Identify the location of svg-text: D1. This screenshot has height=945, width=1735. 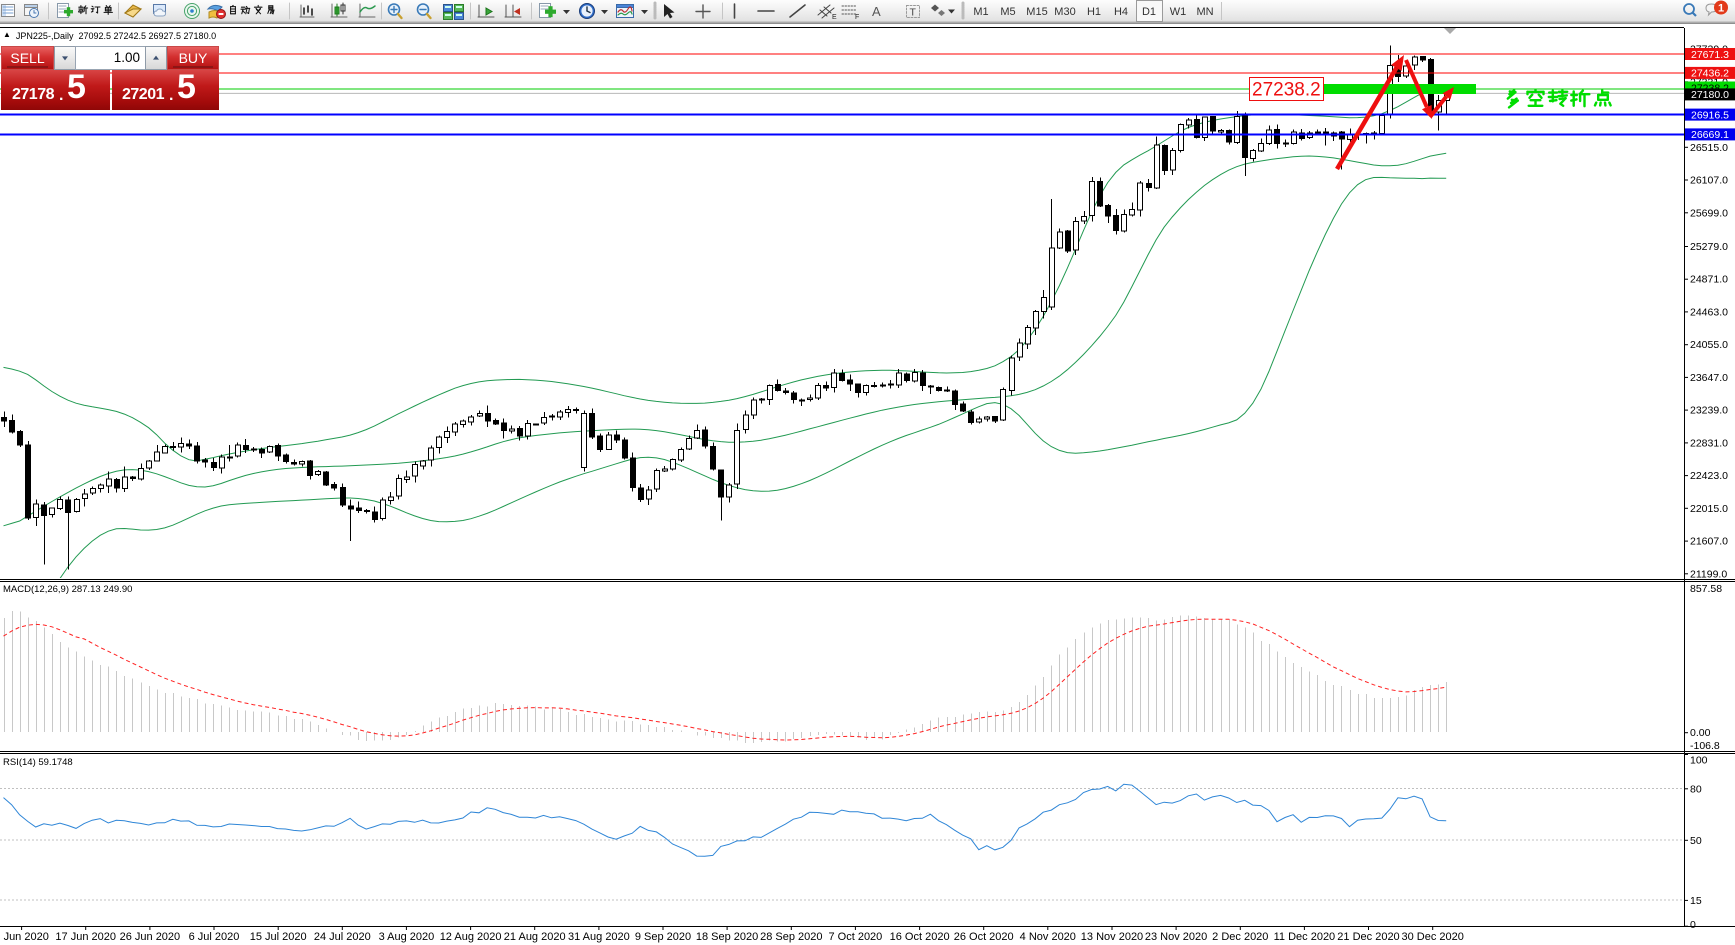
(1149, 12).